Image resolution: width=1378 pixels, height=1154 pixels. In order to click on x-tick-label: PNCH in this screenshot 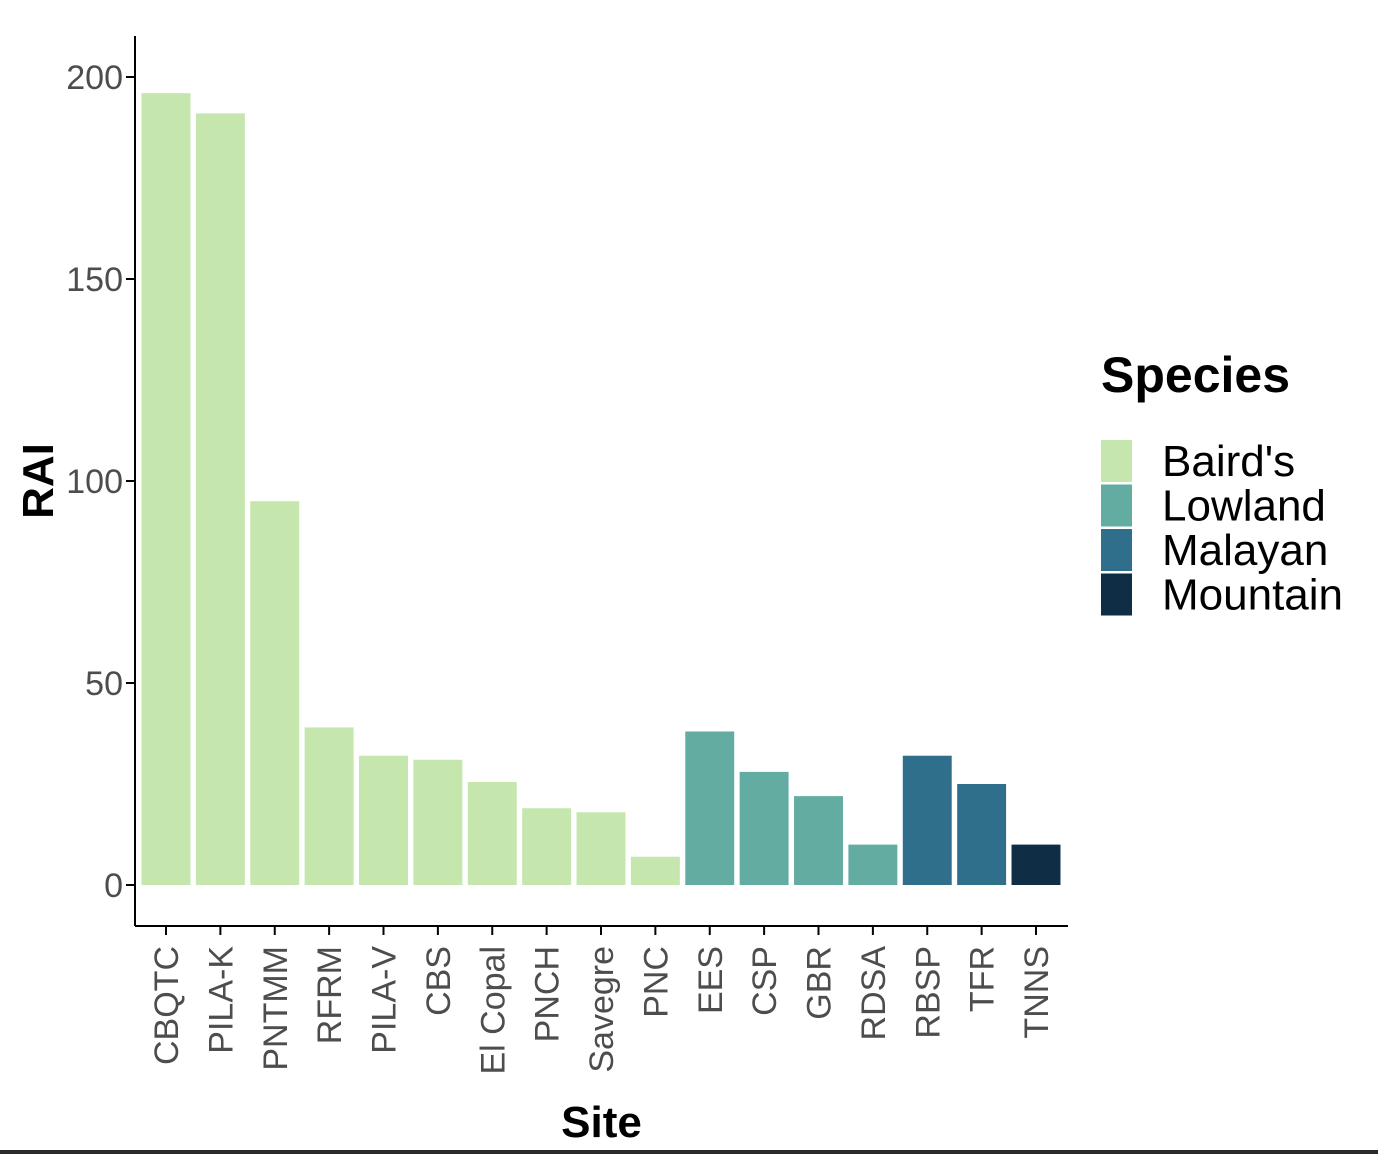, I will do `click(548, 994)`.